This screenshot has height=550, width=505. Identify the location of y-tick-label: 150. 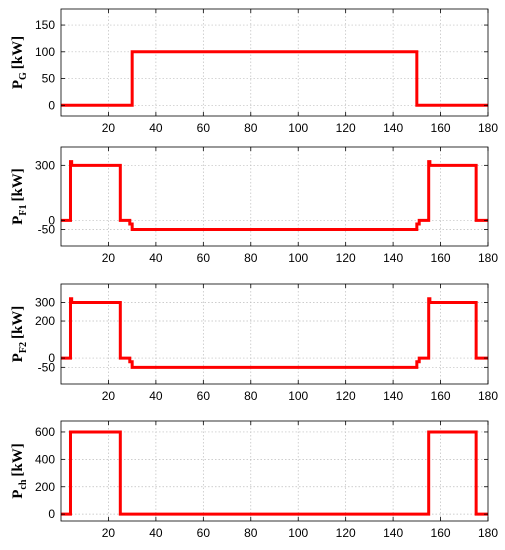
(45, 25).